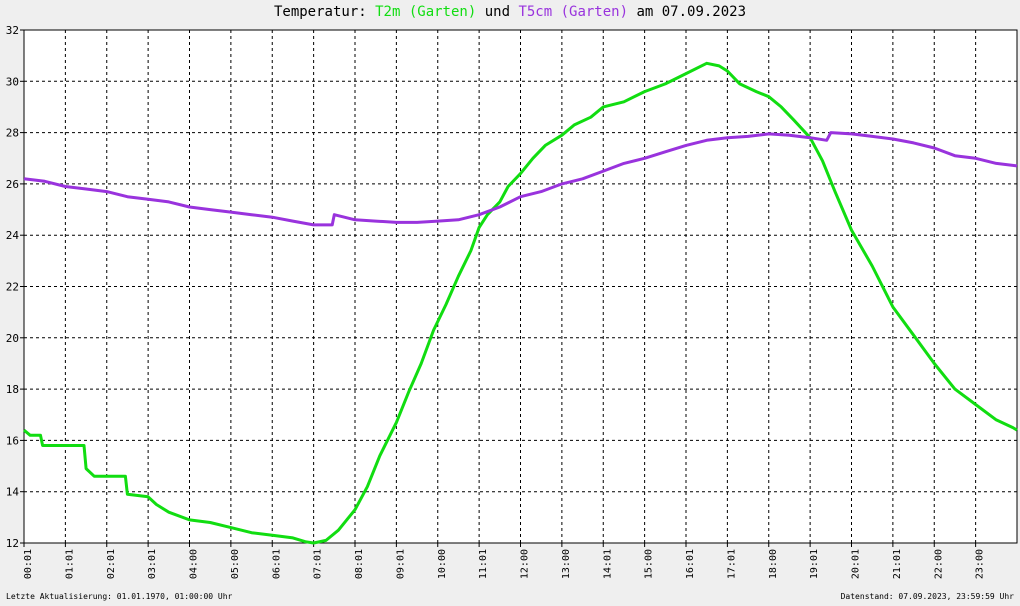 The height and width of the screenshot is (606, 1020). What do you see at coordinates (12, 184) in the screenshot?
I see `y-tick-label: 26` at bounding box center [12, 184].